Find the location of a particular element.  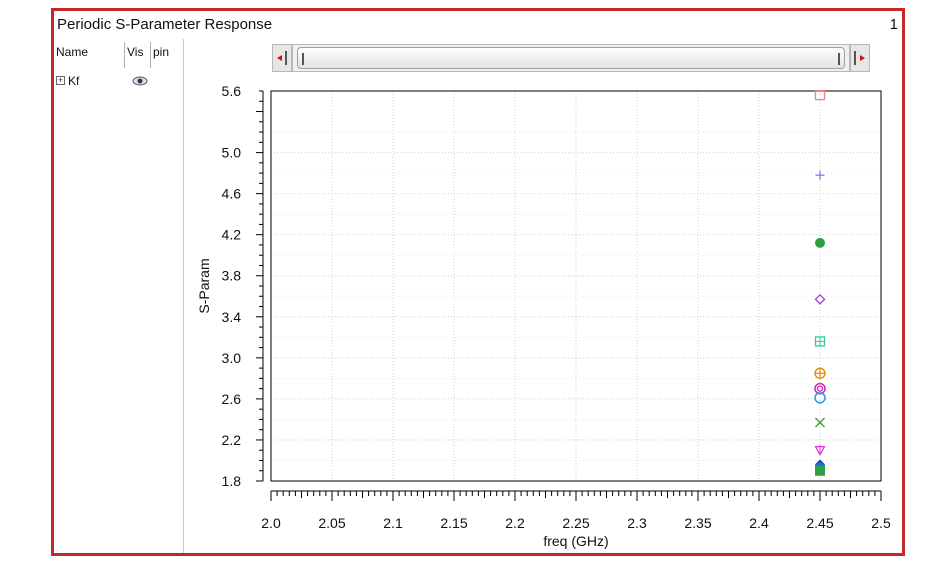

data-point-double-circle is located at coordinates (820, 388).